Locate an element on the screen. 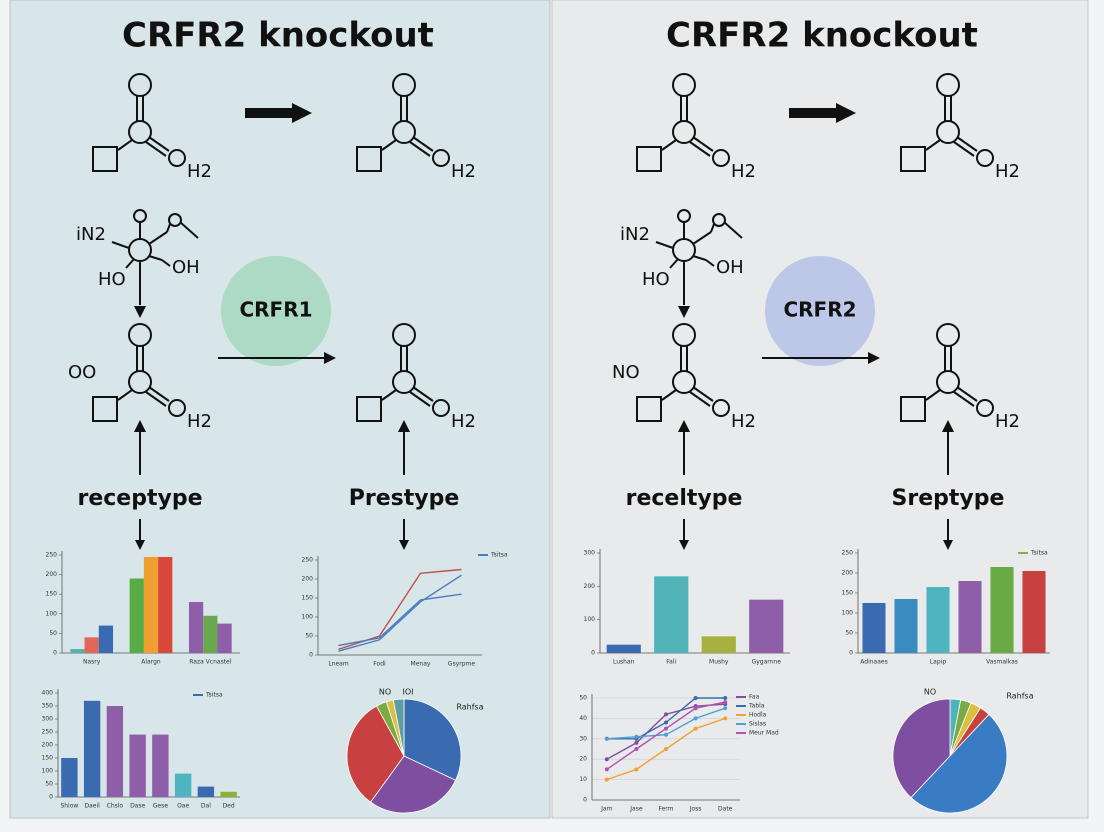 This screenshot has height=836, width=1104. x-tick-label: Jam is located at coordinates (606, 809).